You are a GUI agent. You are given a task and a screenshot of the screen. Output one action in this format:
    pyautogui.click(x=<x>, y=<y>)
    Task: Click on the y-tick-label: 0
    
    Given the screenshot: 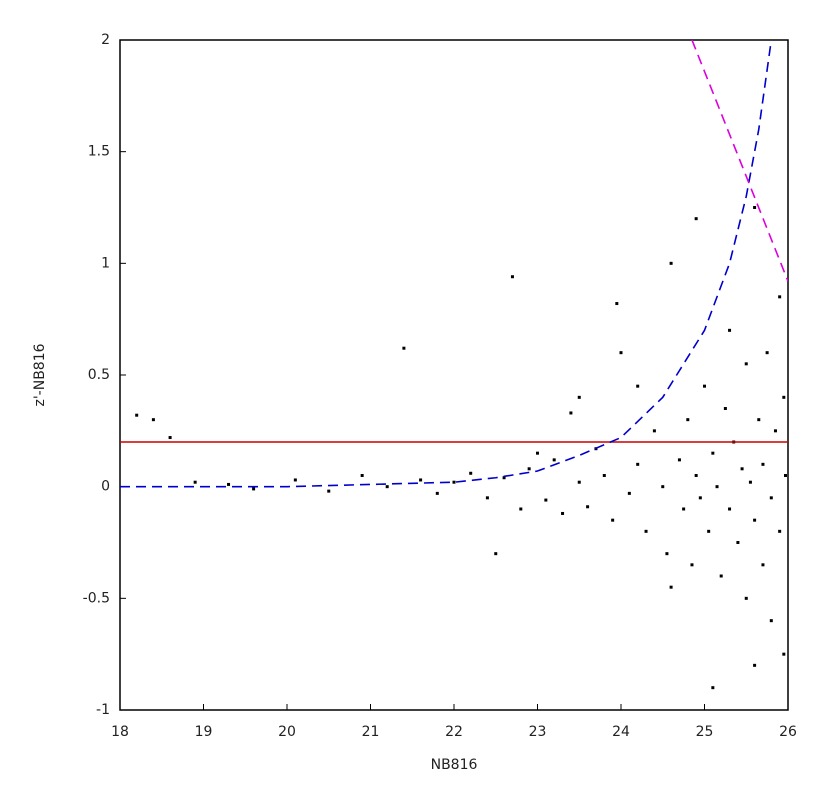 What is the action you would take?
    pyautogui.click(x=105, y=487)
    